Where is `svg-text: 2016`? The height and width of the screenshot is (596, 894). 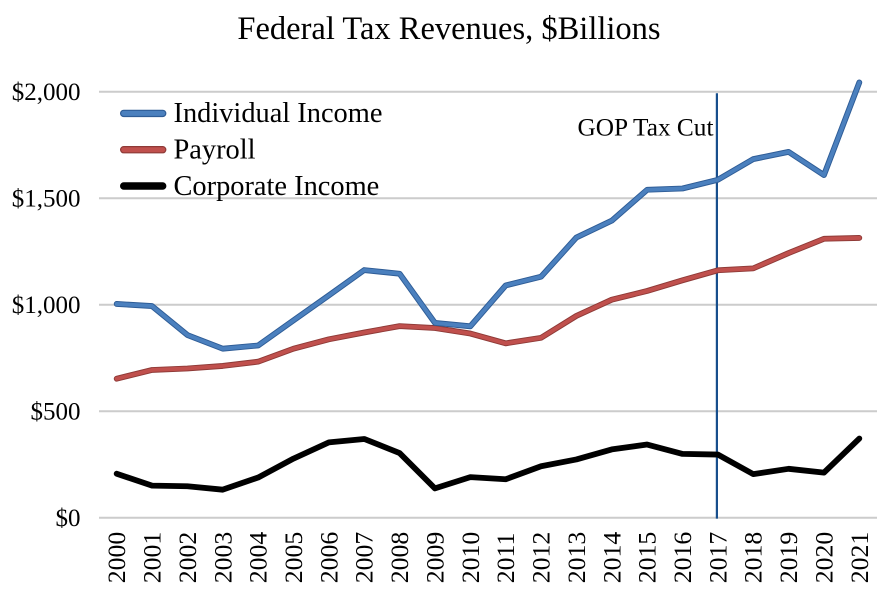
svg-text: 2016 is located at coordinates (682, 558).